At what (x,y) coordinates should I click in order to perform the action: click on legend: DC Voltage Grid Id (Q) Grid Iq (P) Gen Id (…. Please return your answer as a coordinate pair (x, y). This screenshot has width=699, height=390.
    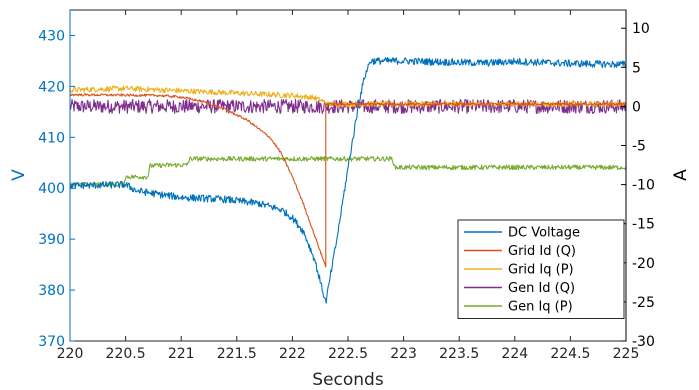
    Looking at the image, I should click on (541, 269).